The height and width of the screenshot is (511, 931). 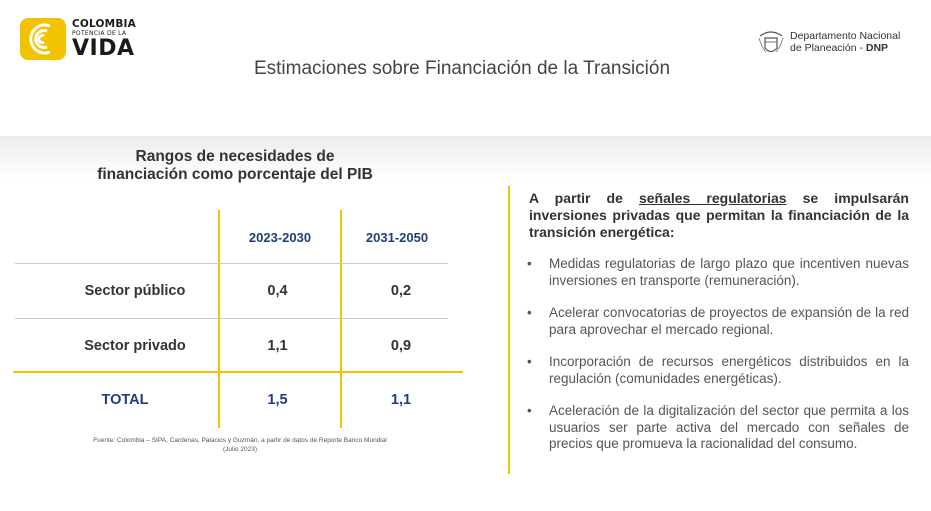 What do you see at coordinates (712, 198) in the screenshot?
I see `intro-underlined: señales regulatorias` at bounding box center [712, 198].